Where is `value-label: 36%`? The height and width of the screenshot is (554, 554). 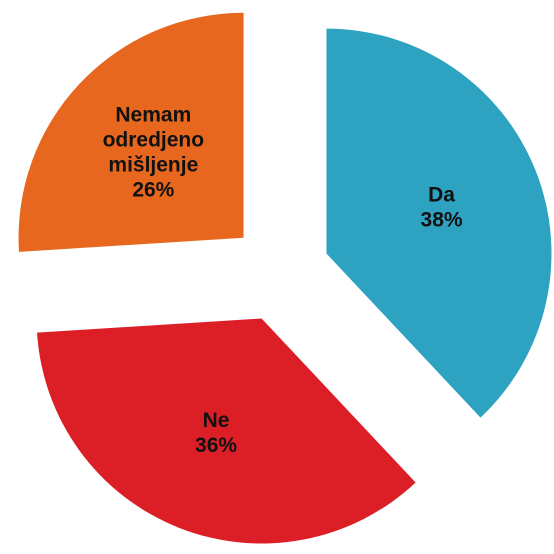 value-label: 36% is located at coordinates (216, 445).